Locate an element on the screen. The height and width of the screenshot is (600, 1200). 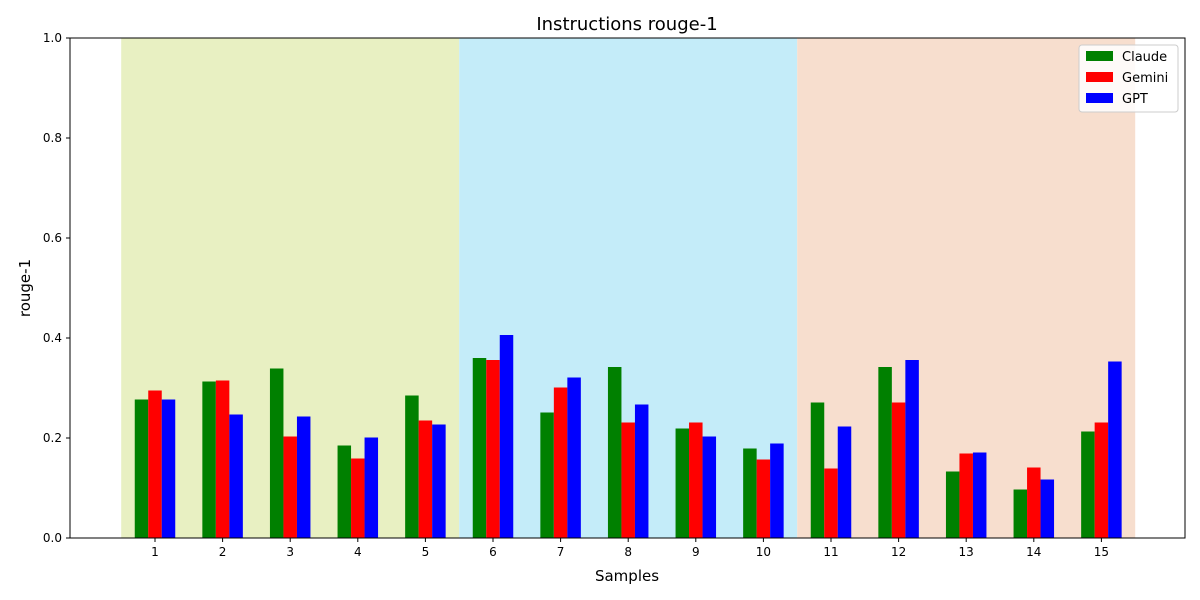
chart-title: Instructions rouge-1 is located at coordinates (626, 24).